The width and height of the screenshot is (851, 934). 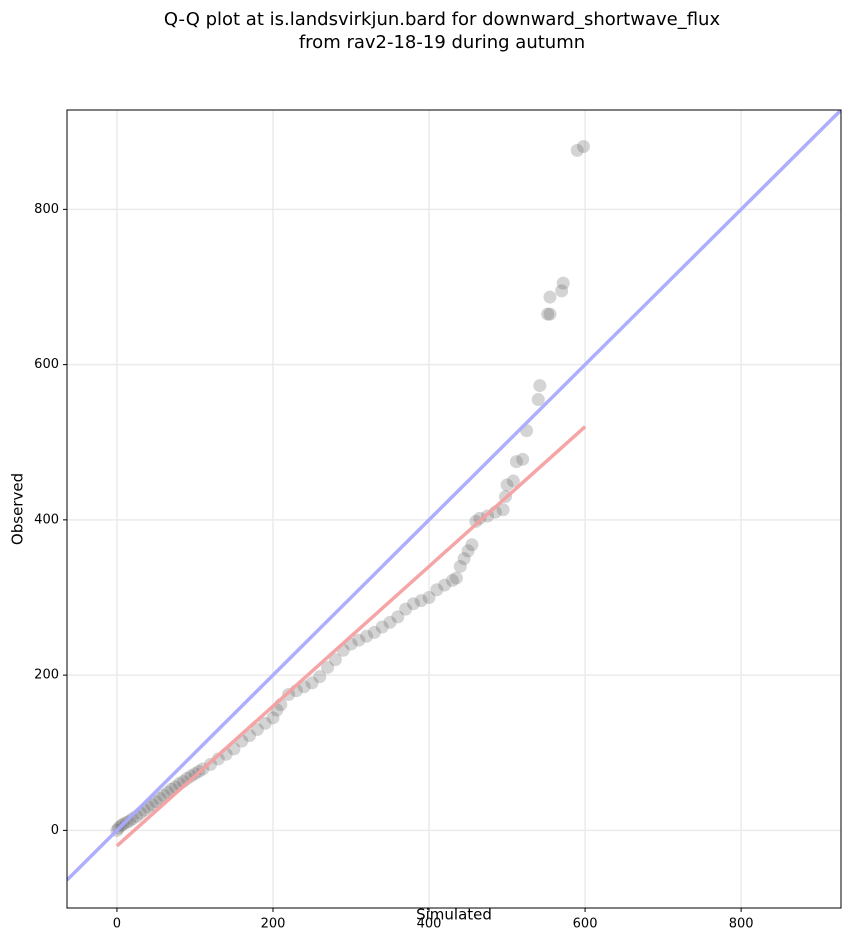 I want to click on x-tick-label: 200, so click(x=273, y=924).